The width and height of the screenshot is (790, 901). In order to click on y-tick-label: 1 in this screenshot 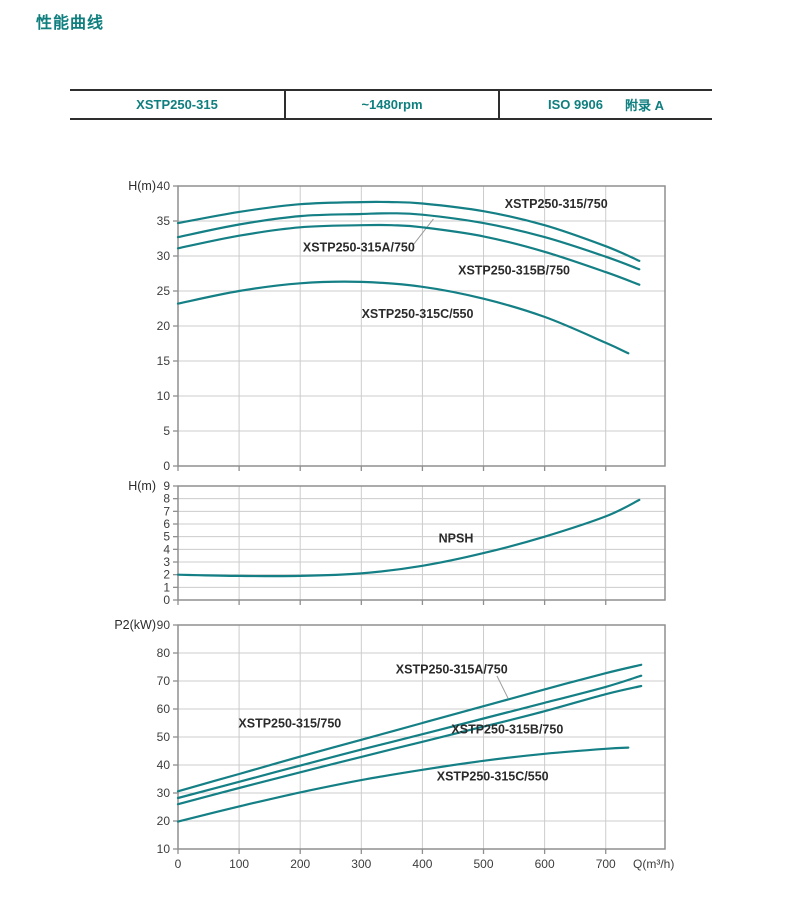, I will do `click(166, 587)`.